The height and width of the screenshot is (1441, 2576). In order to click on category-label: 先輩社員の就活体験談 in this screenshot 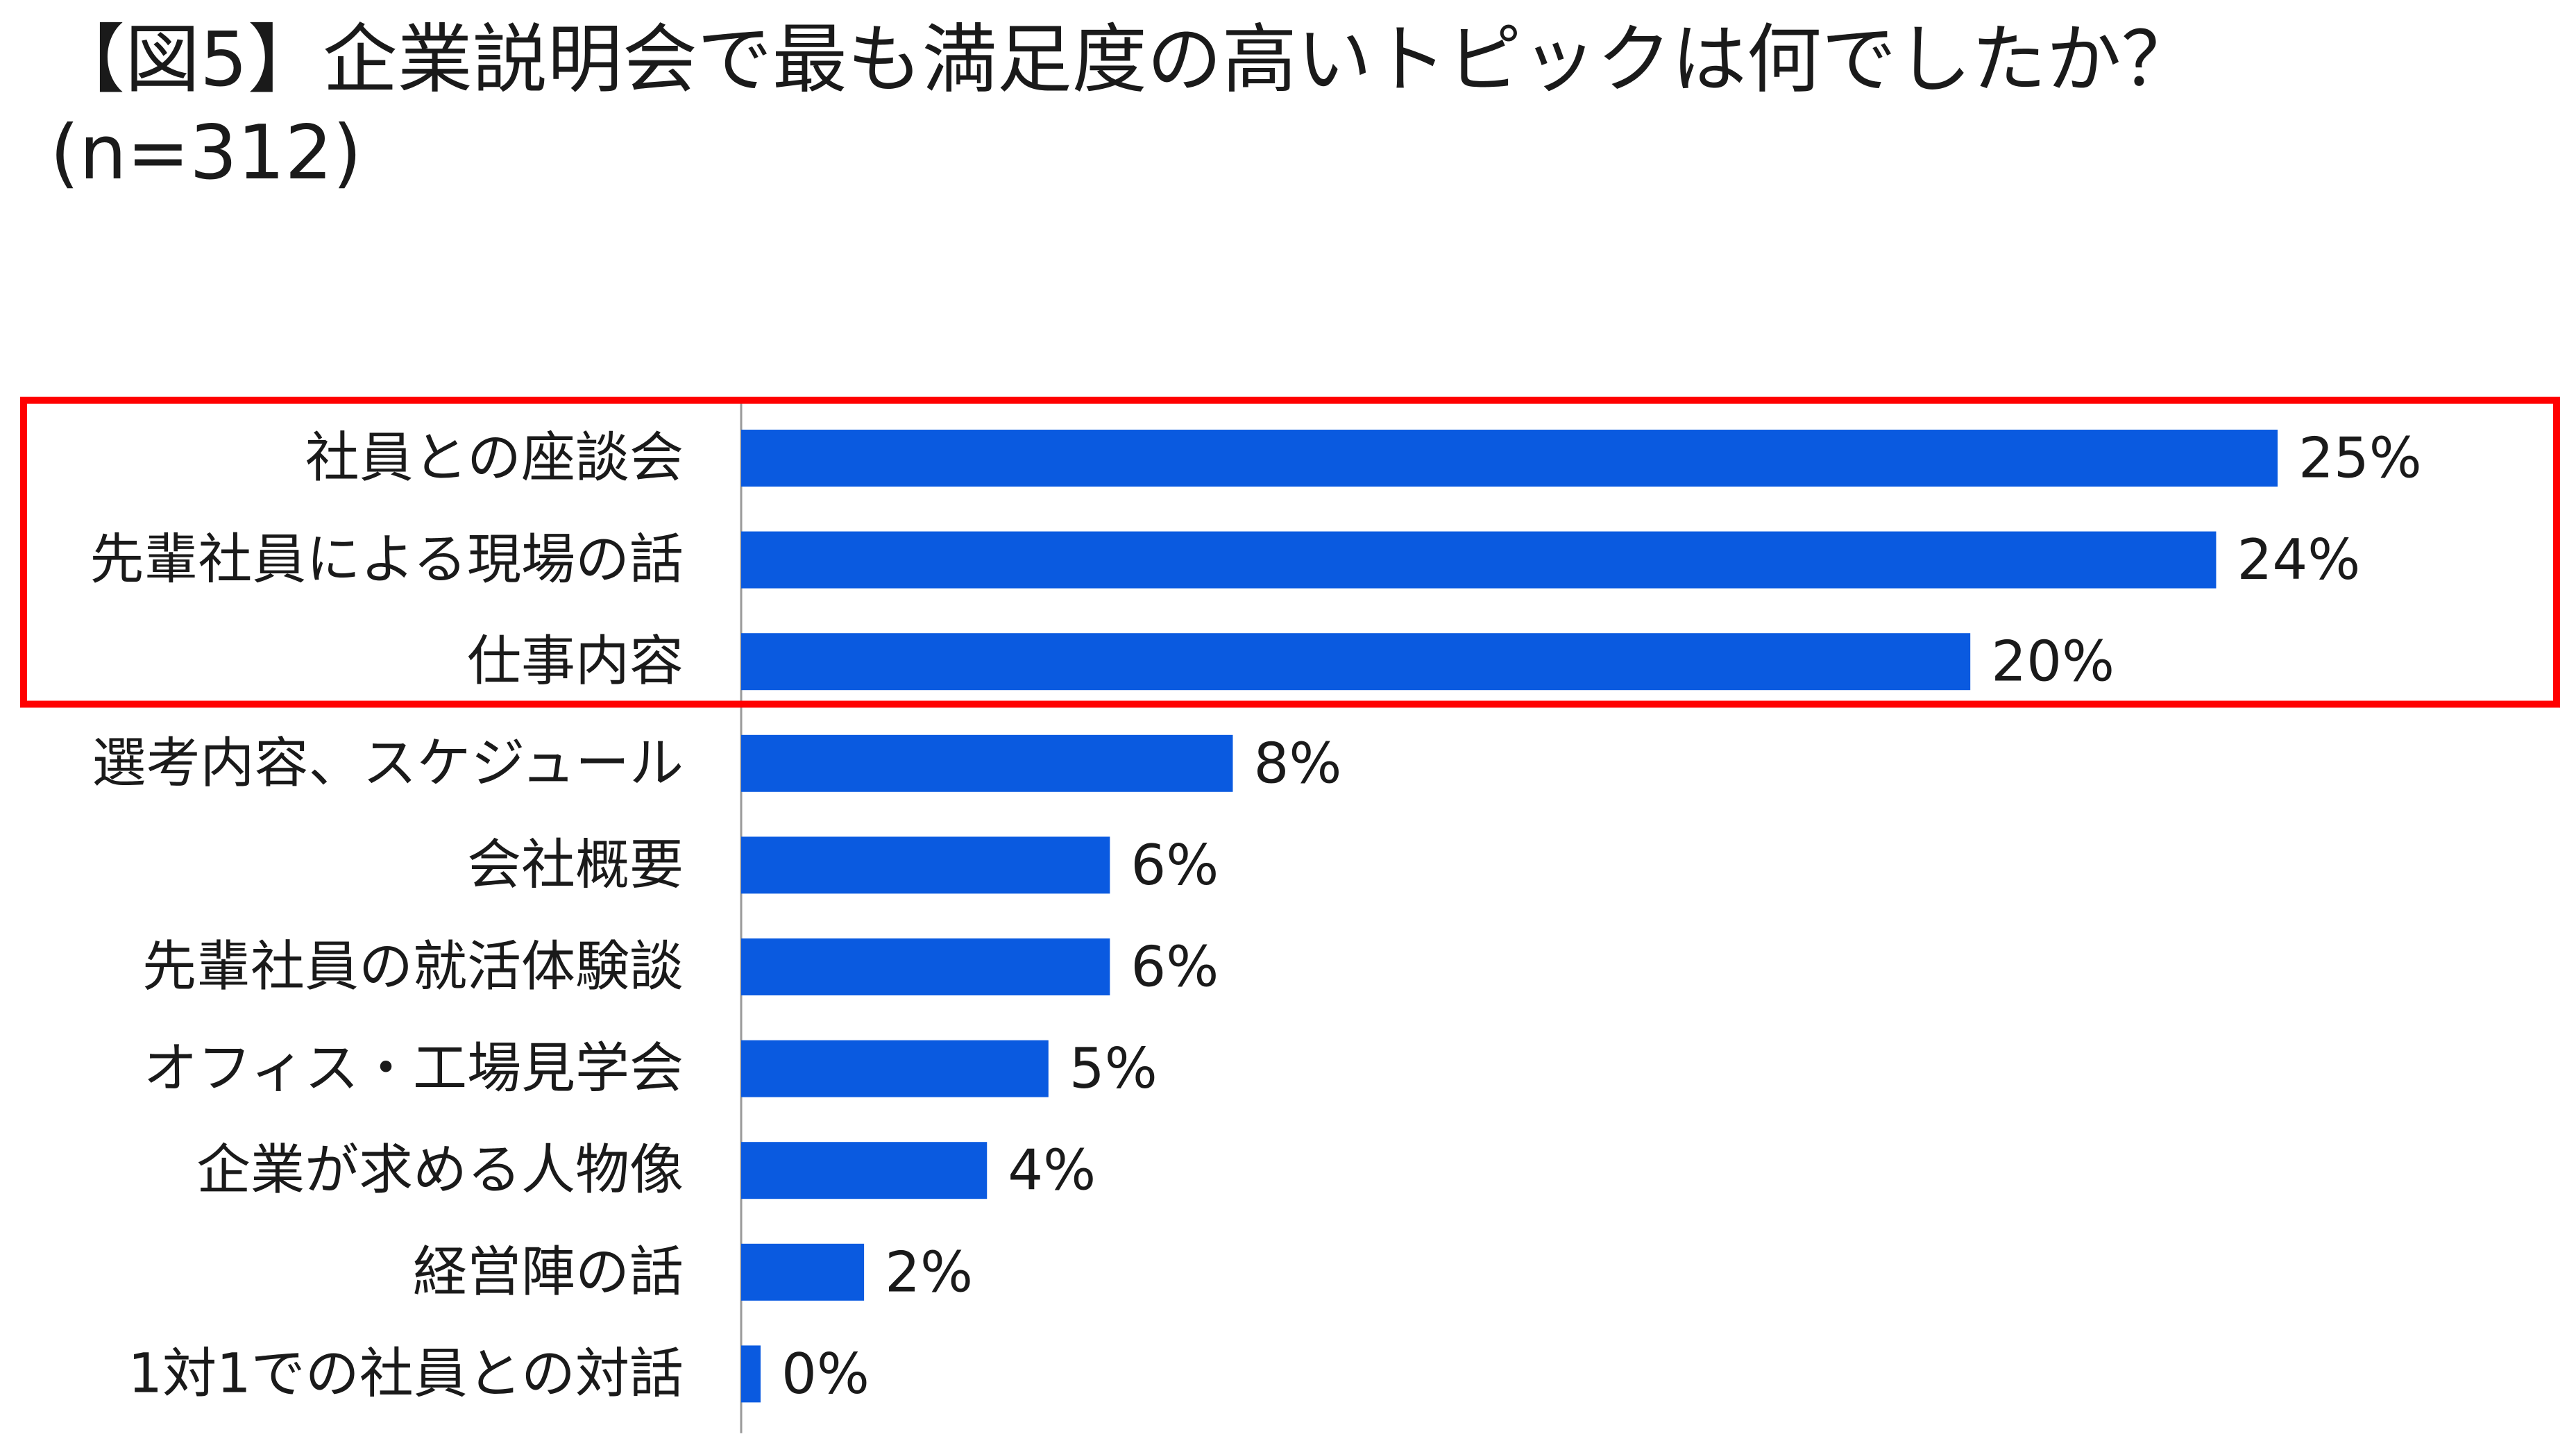, I will do `click(413, 967)`.